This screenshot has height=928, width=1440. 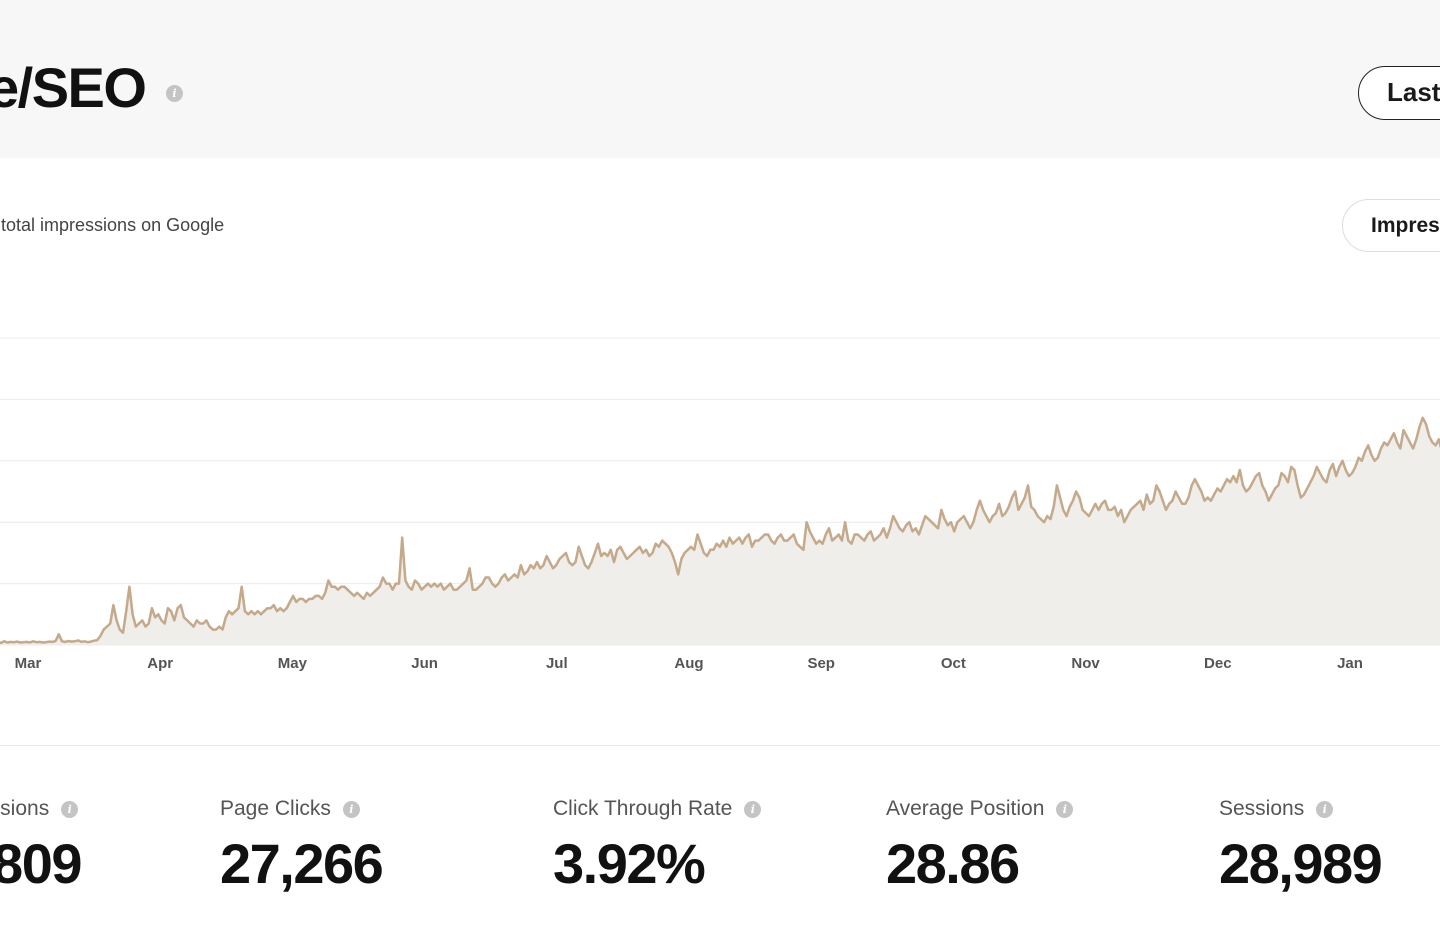 I want to click on stat-impressions: essions i ,809, so click(x=41, y=845).